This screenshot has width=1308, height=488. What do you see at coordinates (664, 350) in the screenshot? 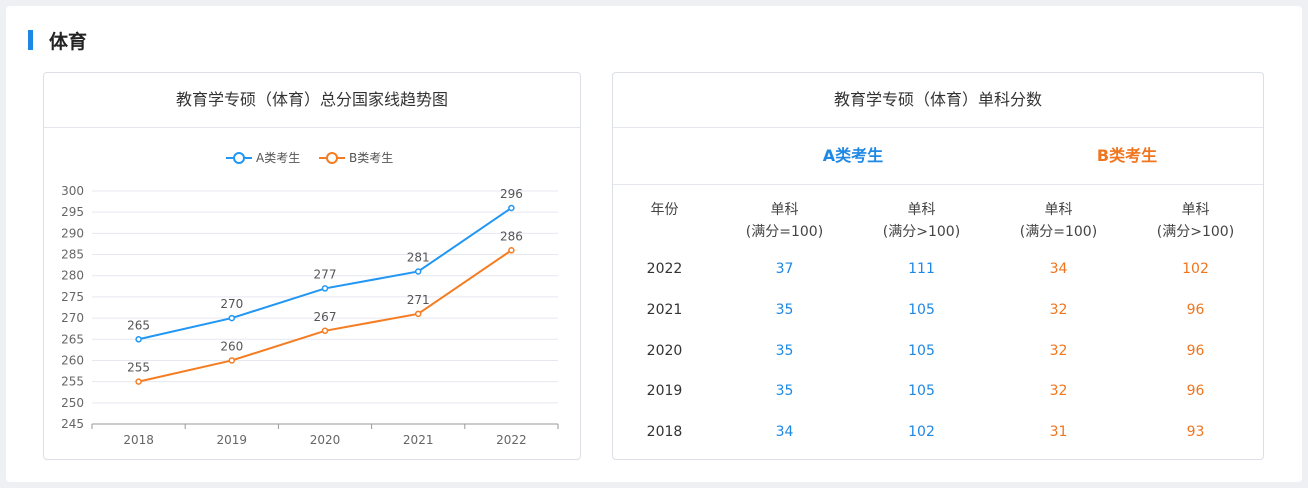
I see `cell-year: 2020` at bounding box center [664, 350].